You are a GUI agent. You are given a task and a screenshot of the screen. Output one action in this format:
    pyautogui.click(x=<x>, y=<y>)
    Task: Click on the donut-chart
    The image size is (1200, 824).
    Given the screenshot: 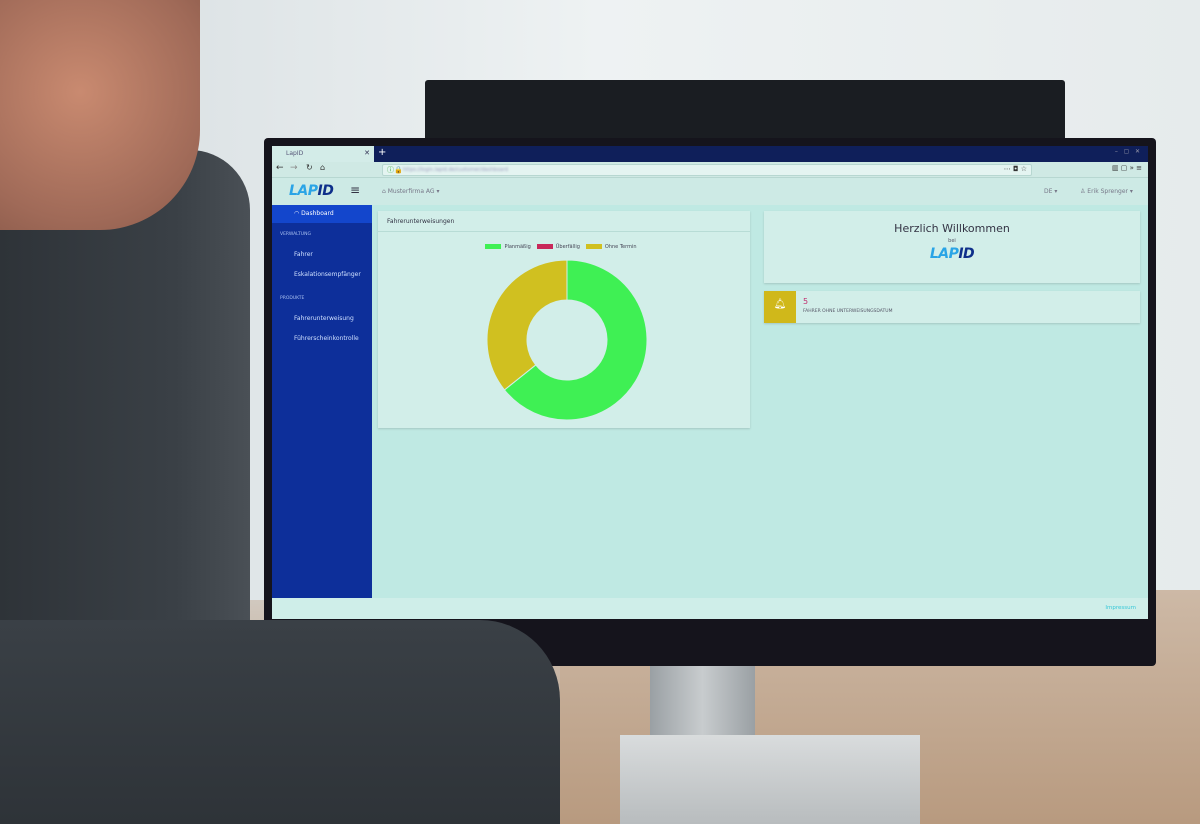 What is the action you would take?
    pyautogui.click(x=567, y=340)
    